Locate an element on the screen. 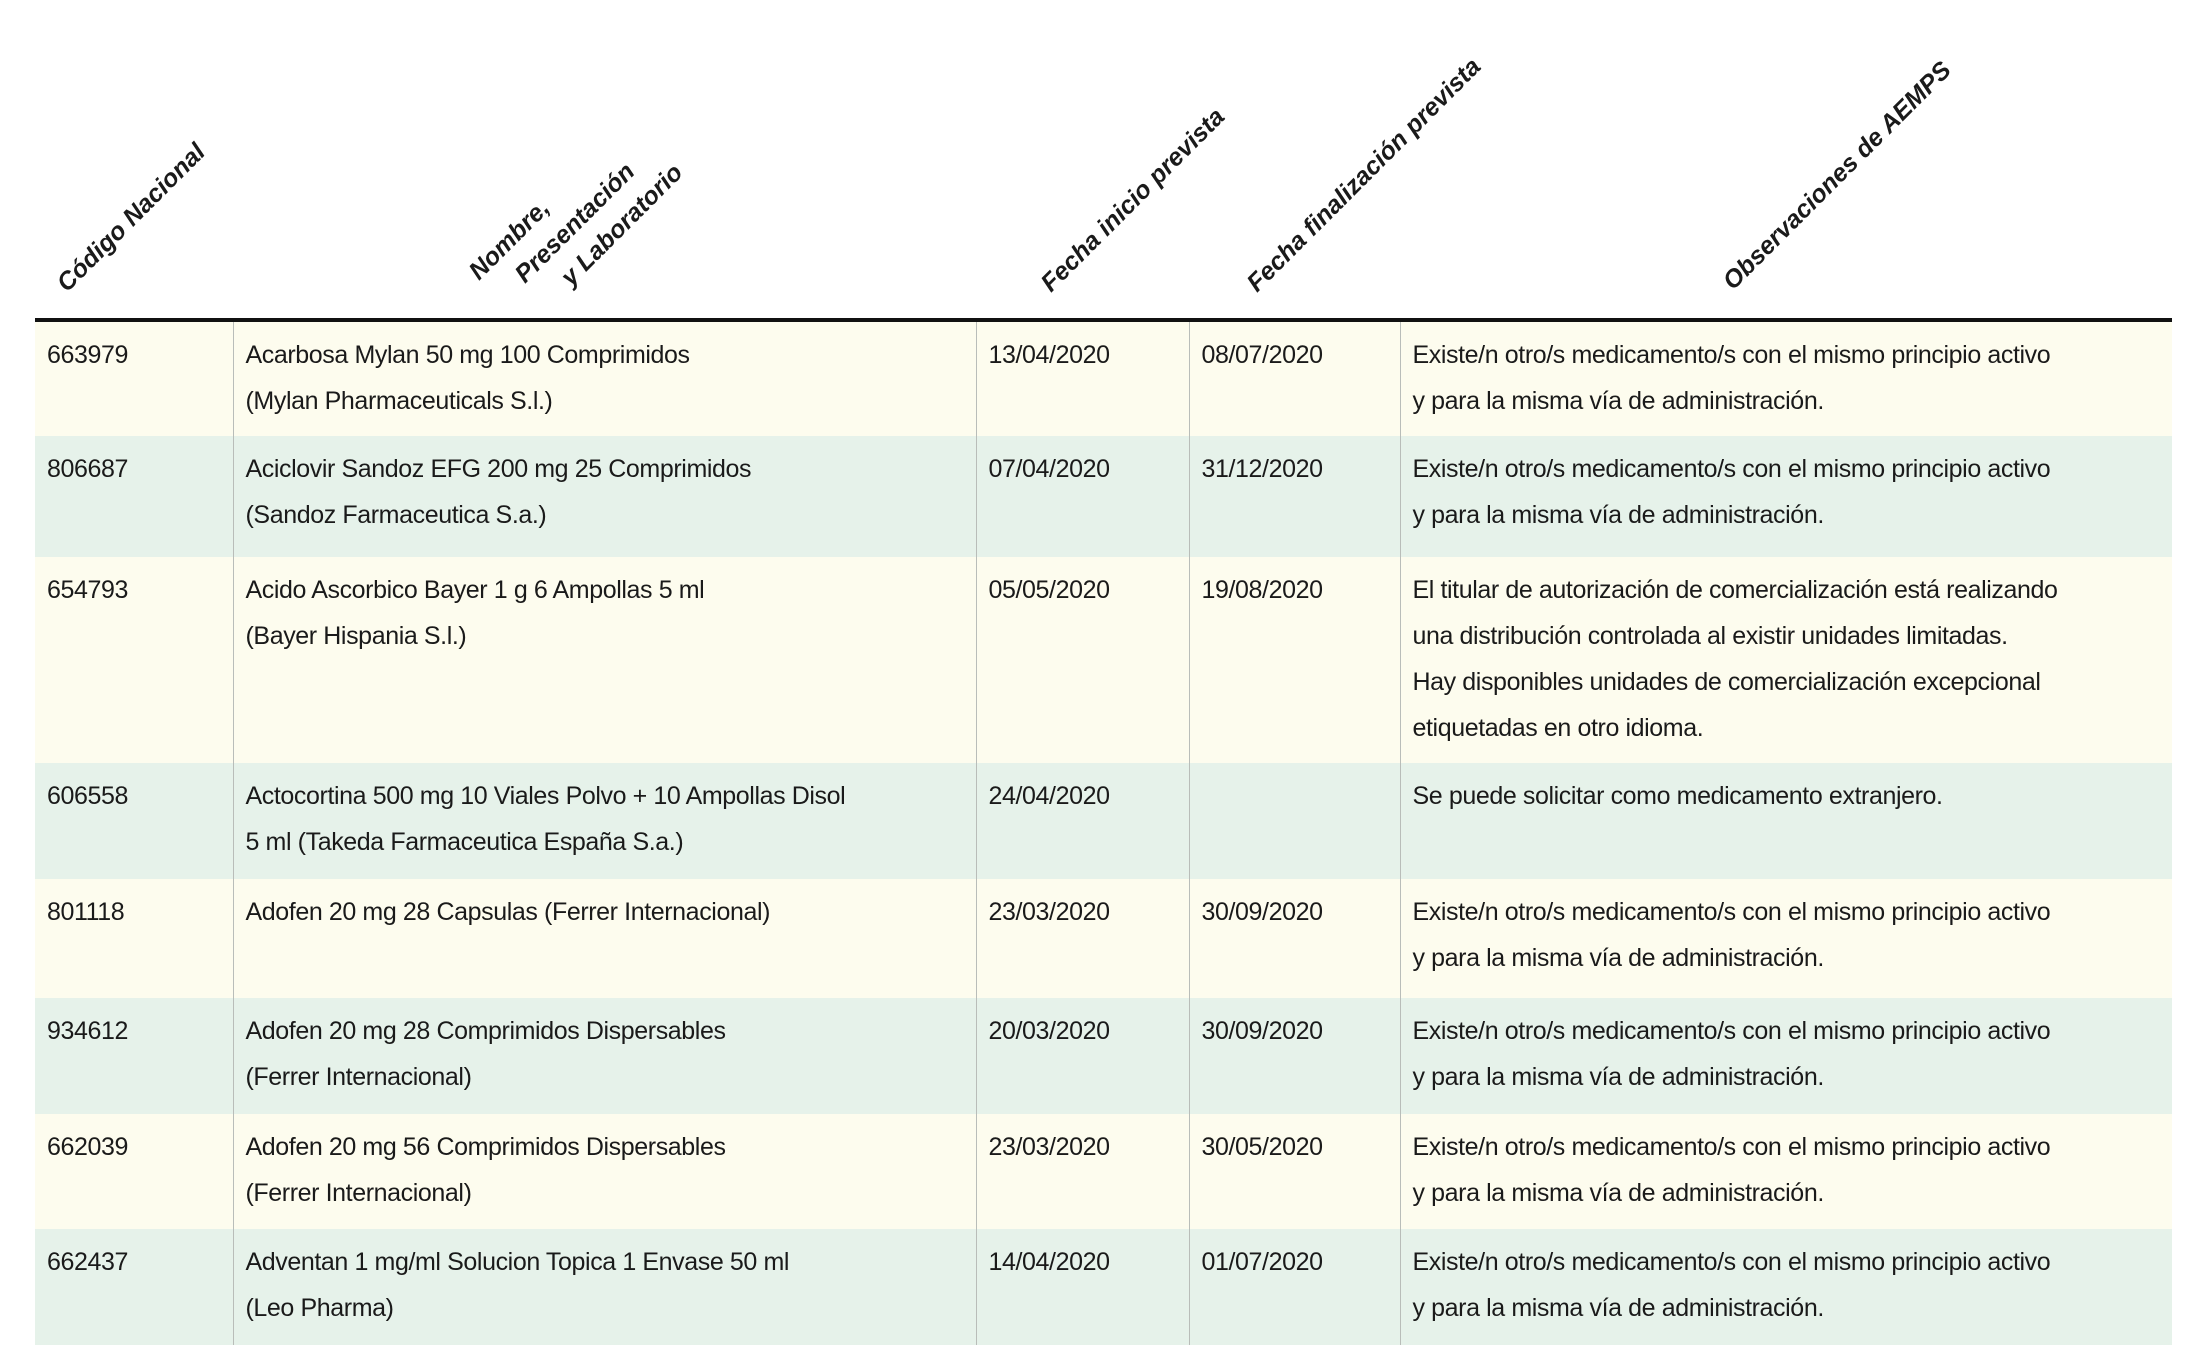 The height and width of the screenshot is (1345, 2196). cell-codigo-line: 606558 is located at coordinates (88, 796).